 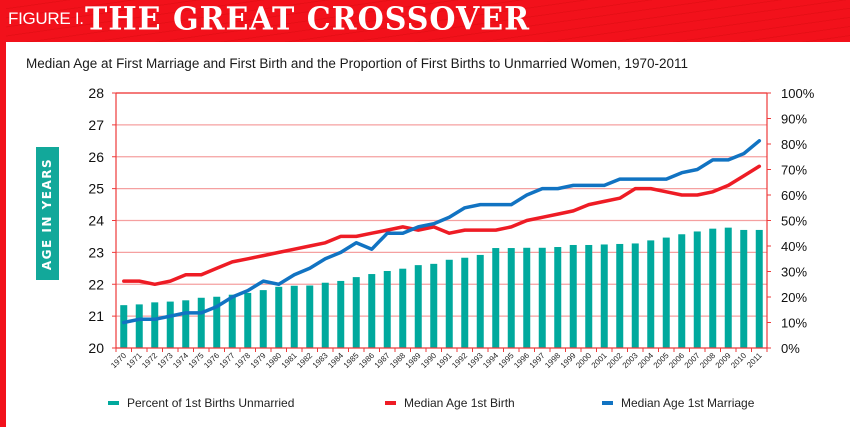 What do you see at coordinates (754, 360) in the screenshot?
I see `x-tick-label: 2011` at bounding box center [754, 360].